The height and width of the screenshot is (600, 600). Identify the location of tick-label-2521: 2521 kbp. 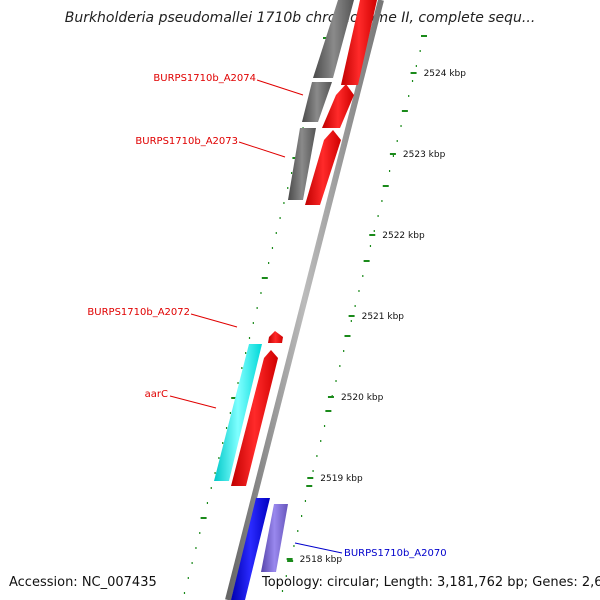
(383, 317).